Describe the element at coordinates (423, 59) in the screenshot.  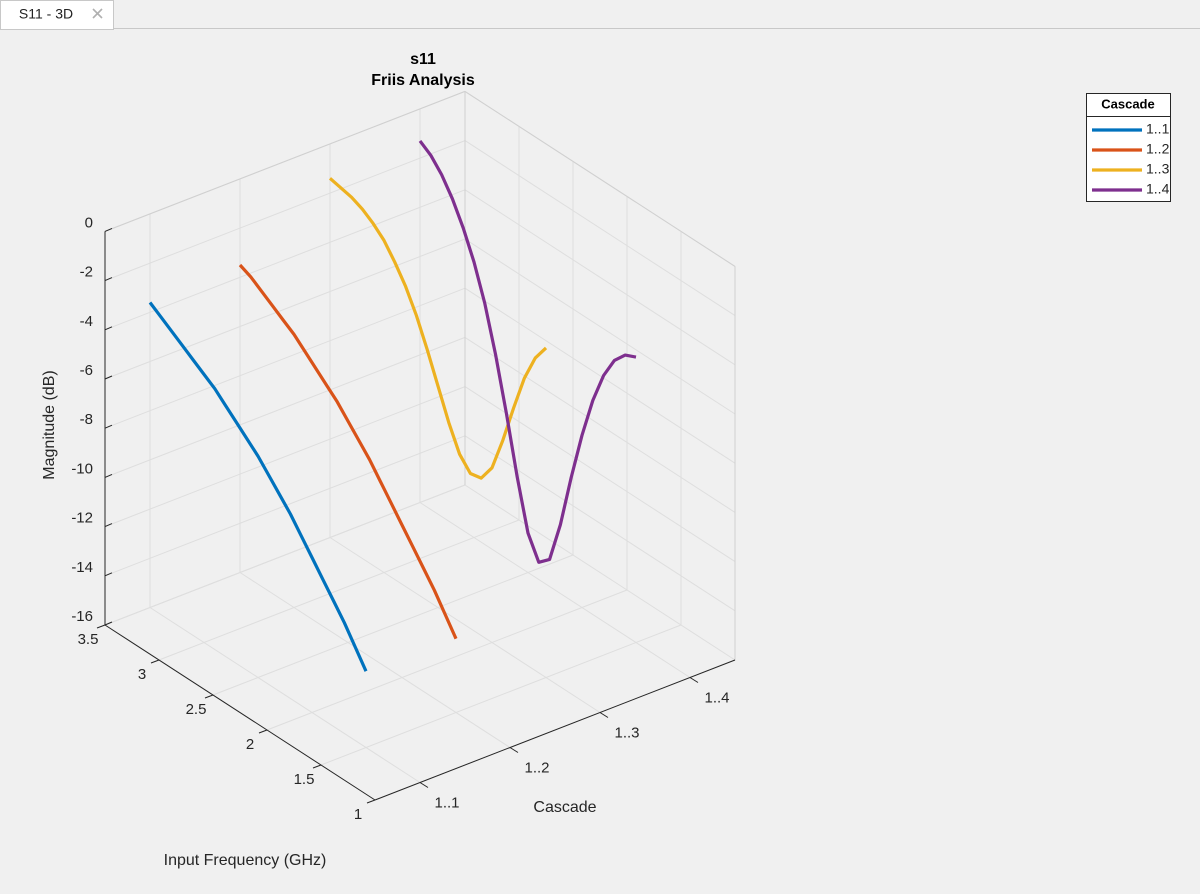
I see `chart-title: s11` at that location.